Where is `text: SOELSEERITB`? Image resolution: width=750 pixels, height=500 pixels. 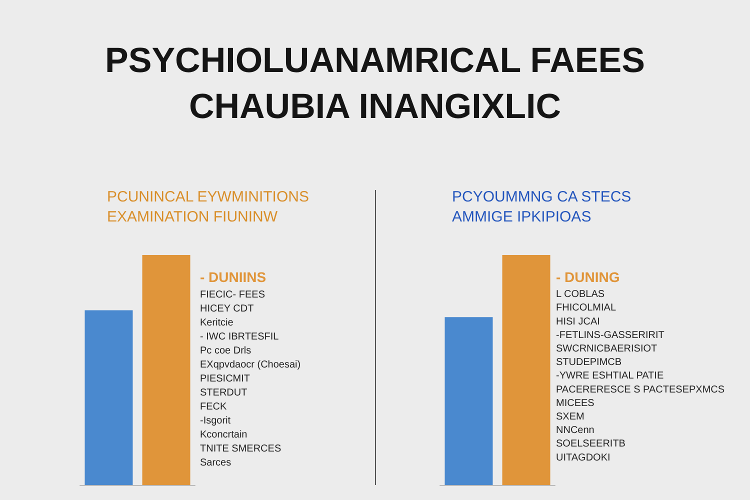 text: SOELSEERITB is located at coordinates (591, 444).